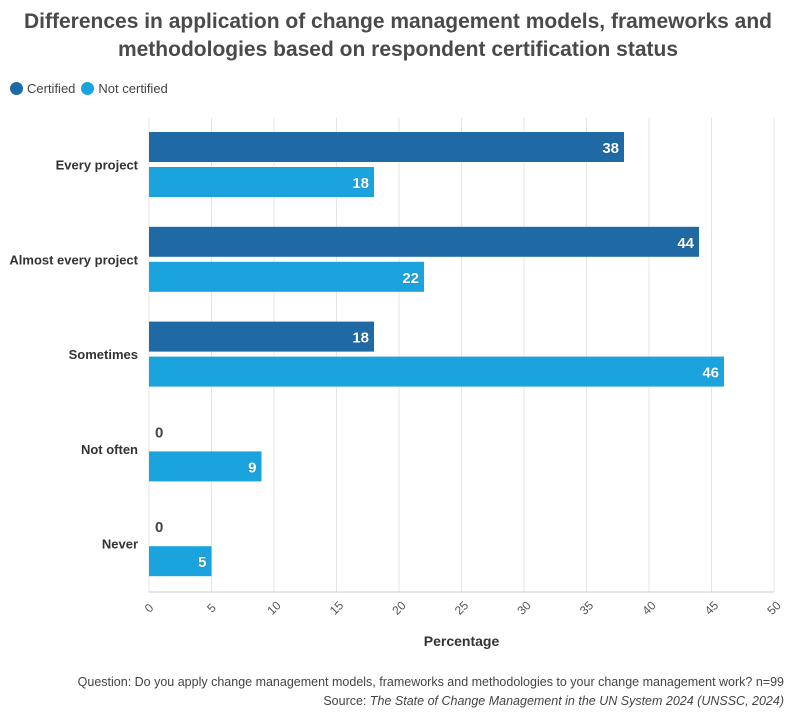 The image size is (796, 719). Describe the element at coordinates (202, 562) in the screenshot. I see `data-label-not-certified-4: 5` at that location.